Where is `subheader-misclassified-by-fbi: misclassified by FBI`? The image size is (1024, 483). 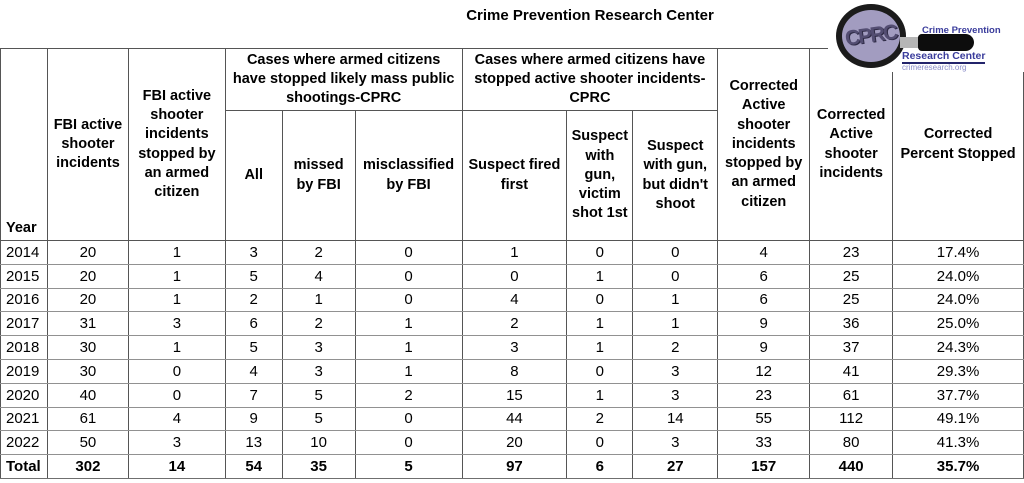 subheader-misclassified-by-fbi: misclassified by FBI is located at coordinates (408, 175).